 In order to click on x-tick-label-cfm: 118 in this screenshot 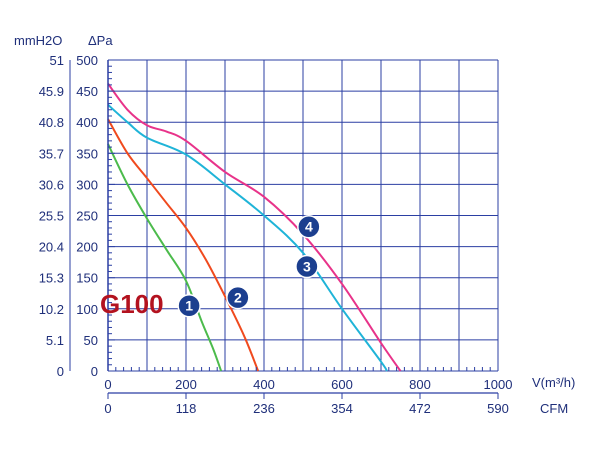, I will do `click(186, 408)`.